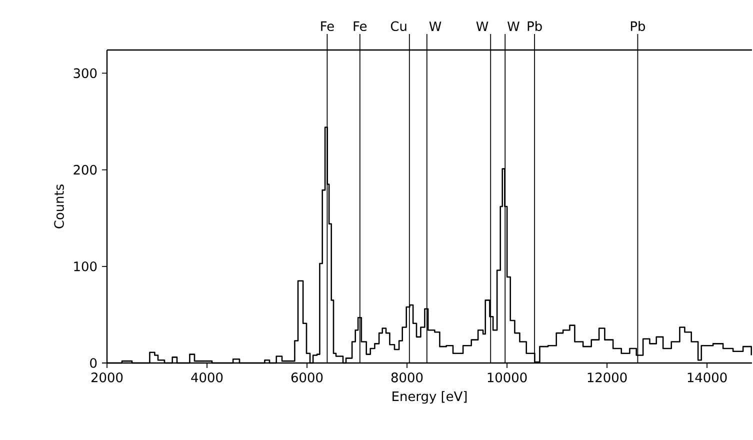 This screenshot has height=440, width=753. I want to click on x-tick-label: 10000, so click(507, 377).